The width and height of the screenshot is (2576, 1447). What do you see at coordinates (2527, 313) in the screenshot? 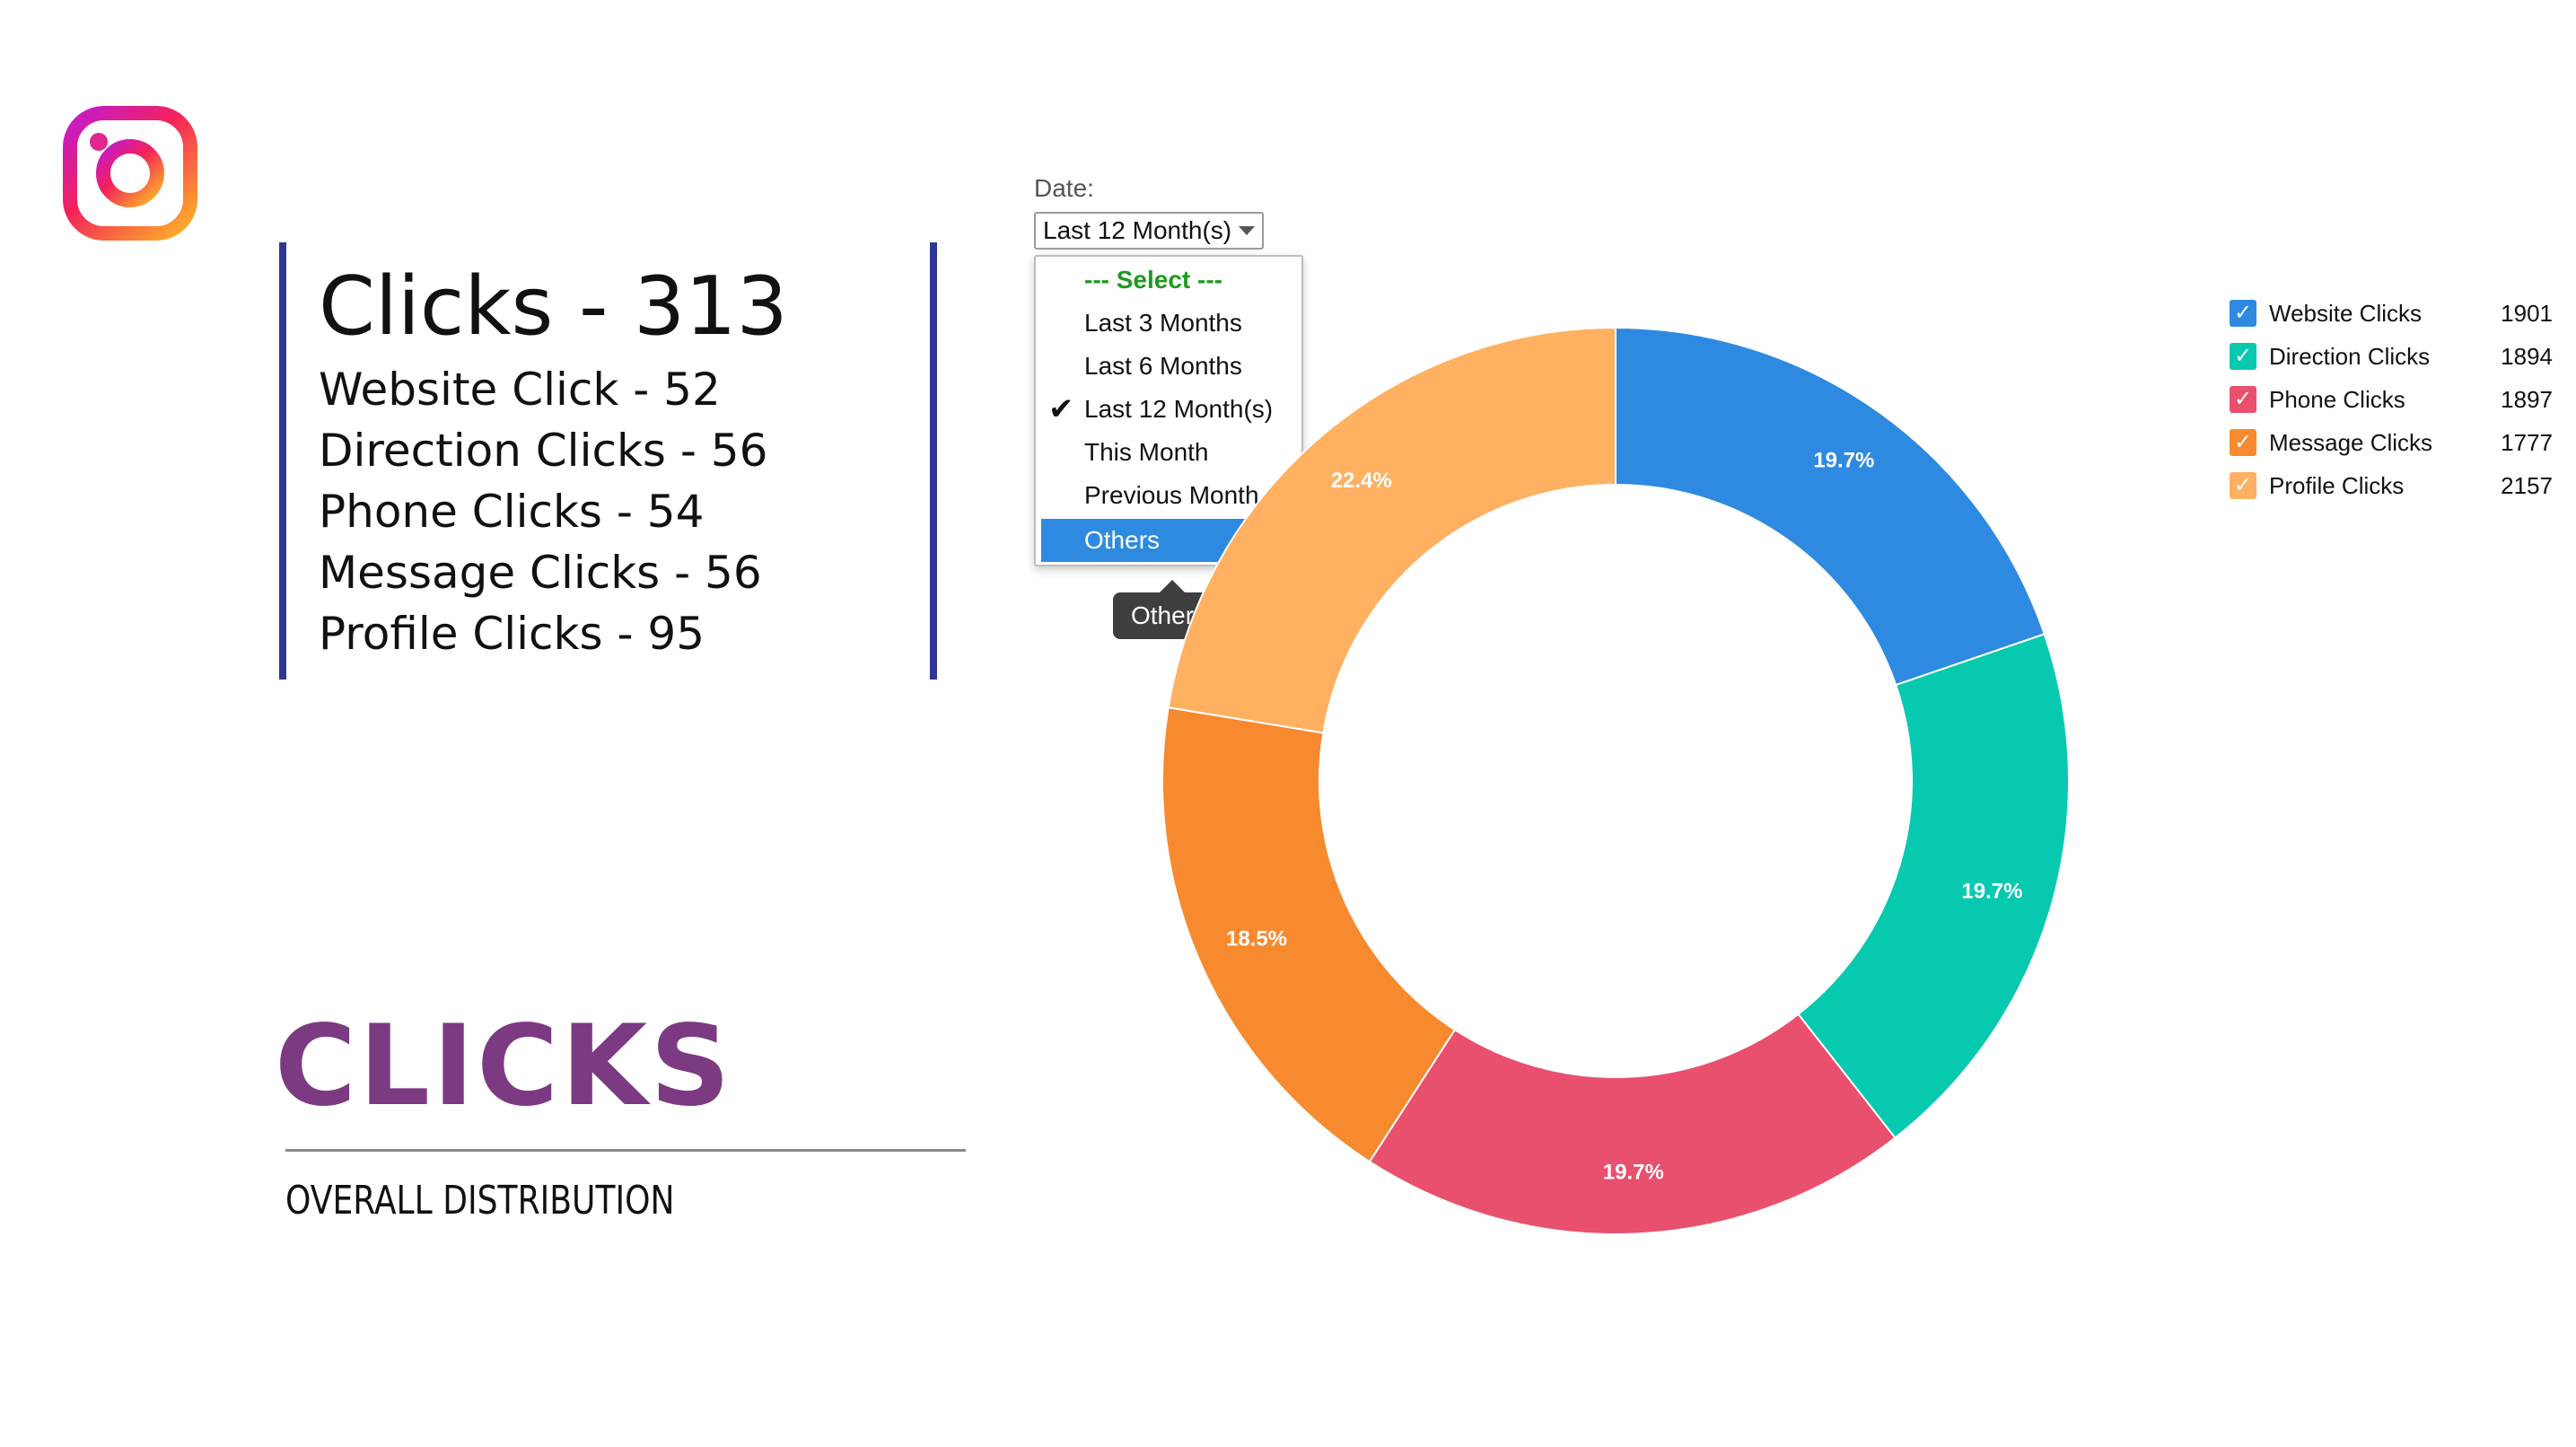
I see `legend-value: 1901` at bounding box center [2527, 313].